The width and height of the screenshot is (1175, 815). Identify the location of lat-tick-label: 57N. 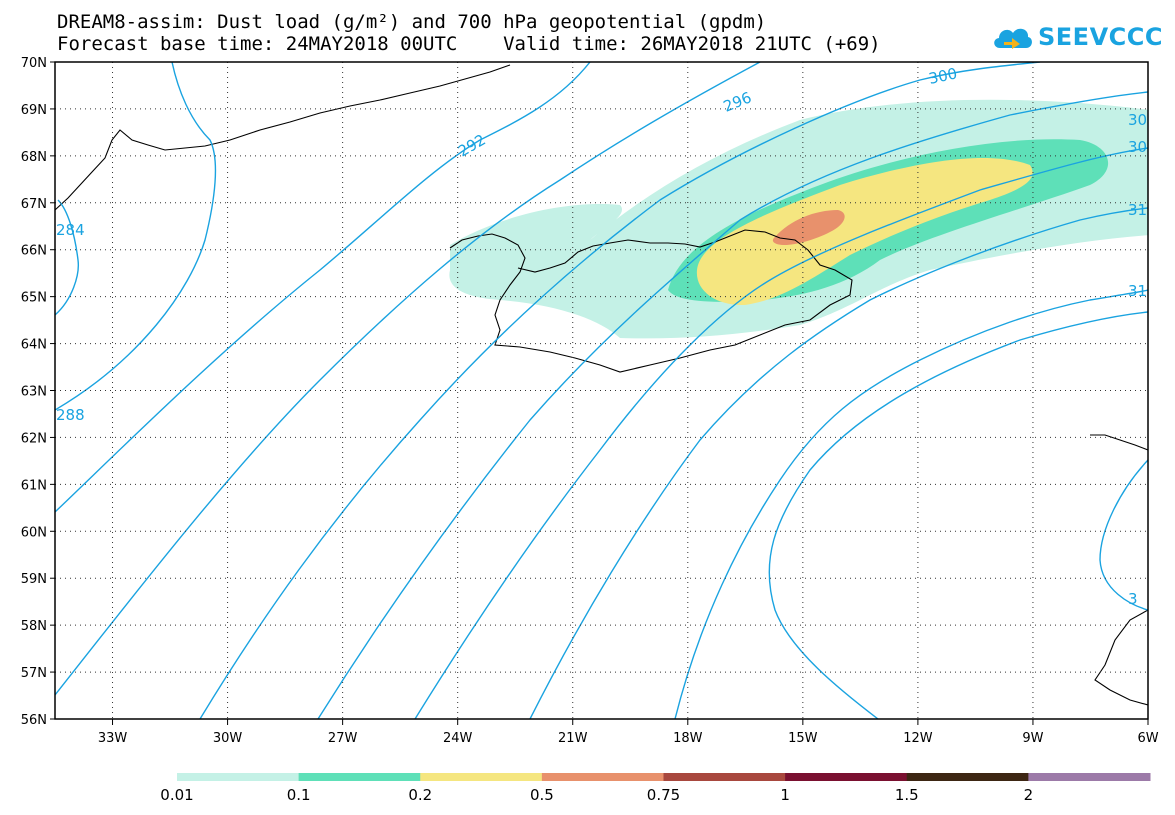
(34, 673).